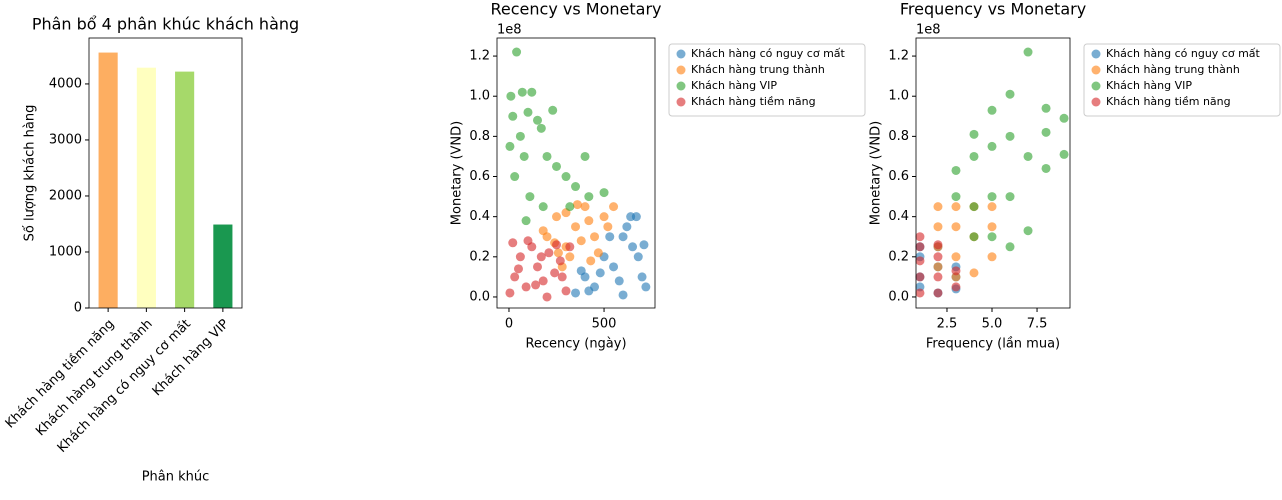 The image size is (1282, 500). Describe the element at coordinates (768, 53) in the screenshot. I see `legend-text: Khách hàng có nguy cơ mất` at that location.